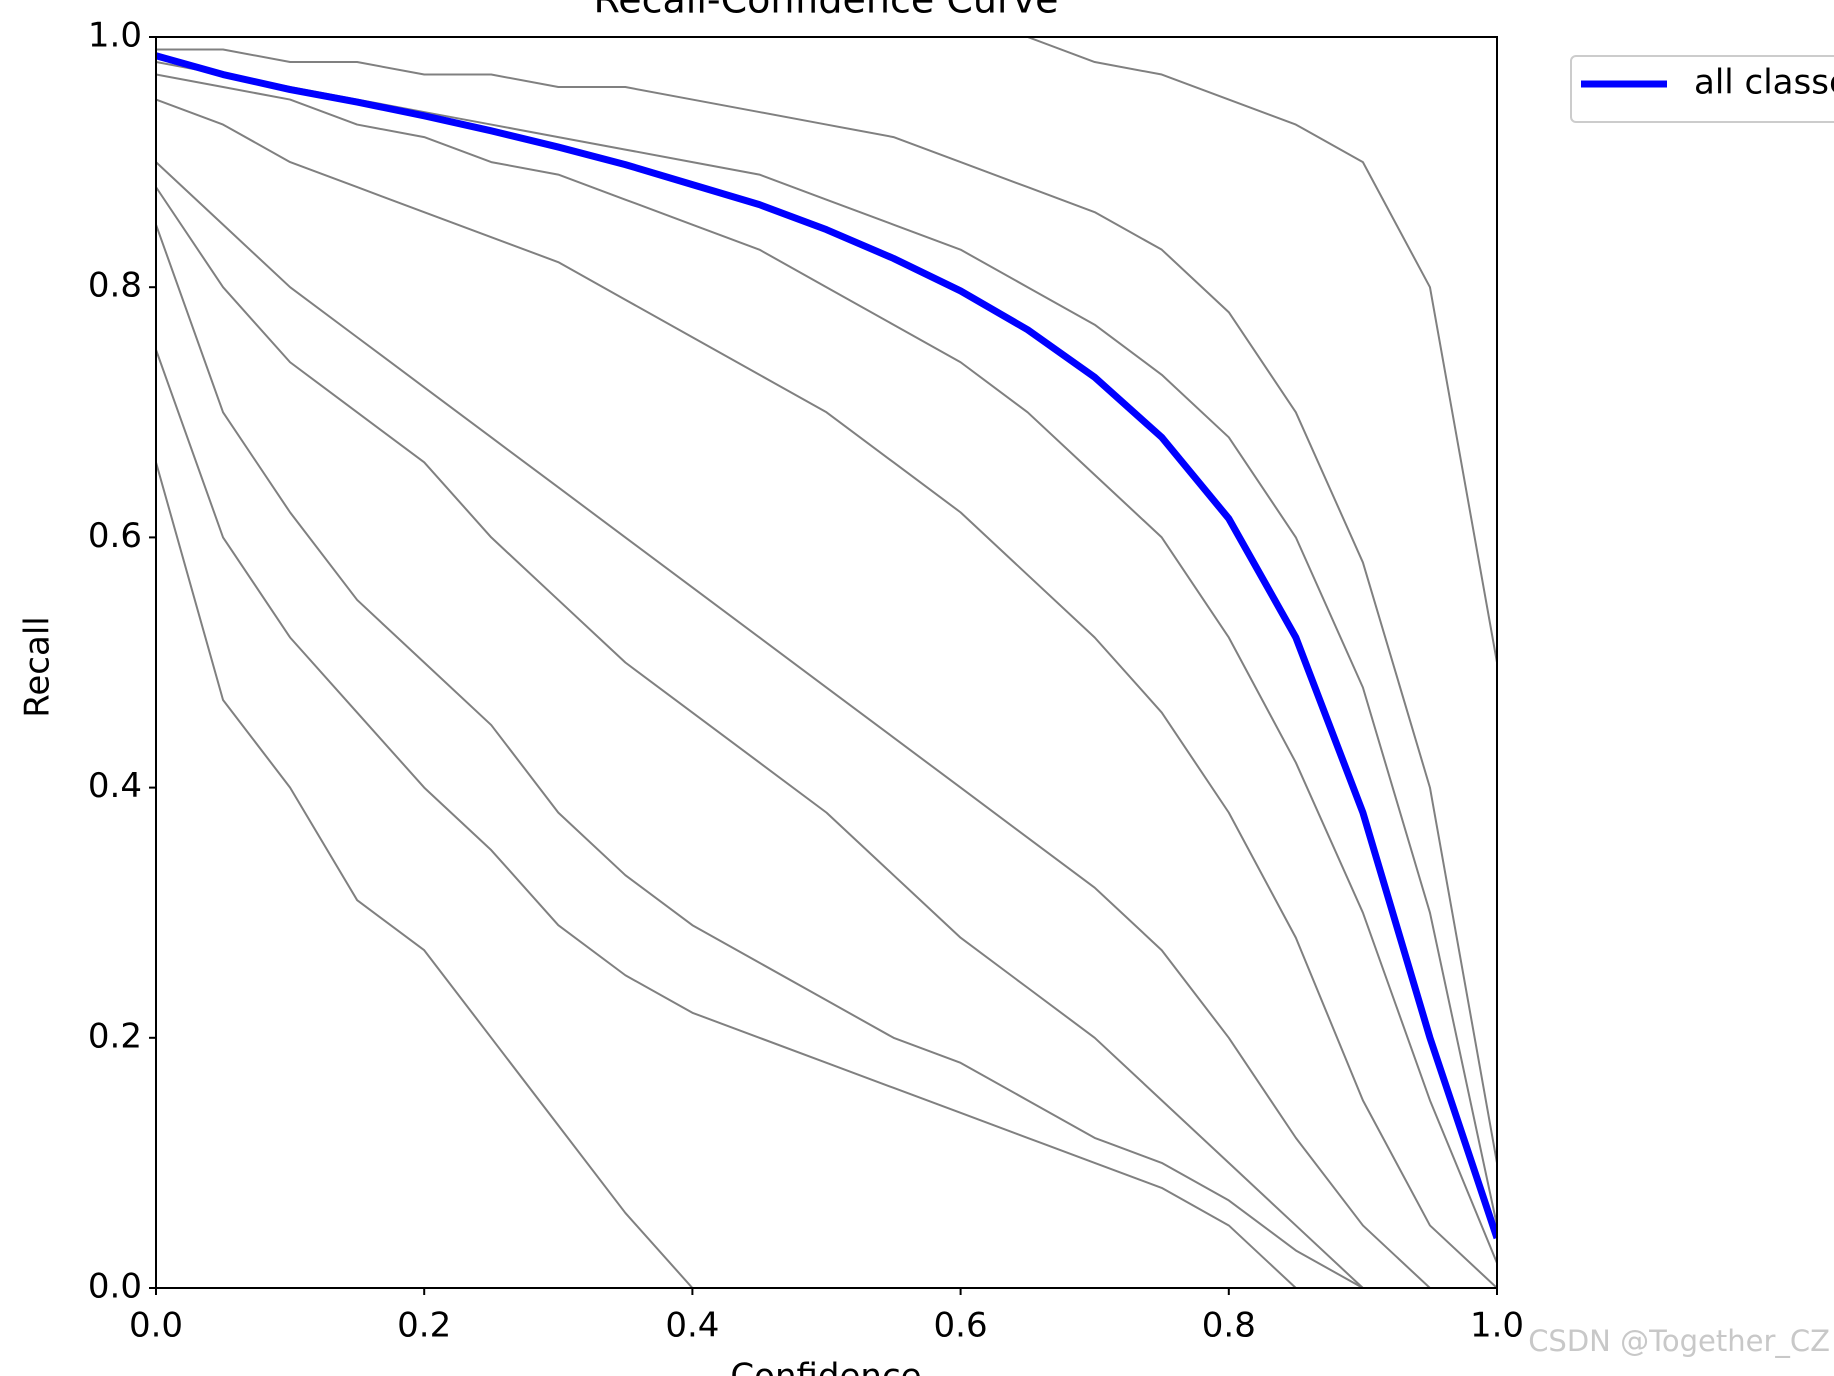 This screenshot has width=1834, height=1376. Describe the element at coordinates (1679, 1341) in the screenshot. I see `watermark: CSDN @Together_CZ` at that location.